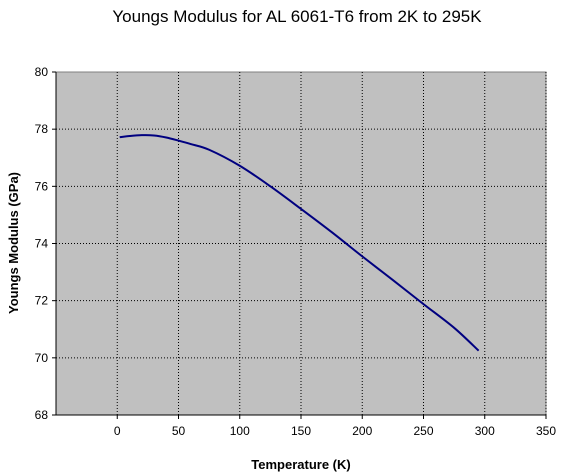 The image size is (575, 475). I want to click on x-tick-label: 100, so click(240, 431).